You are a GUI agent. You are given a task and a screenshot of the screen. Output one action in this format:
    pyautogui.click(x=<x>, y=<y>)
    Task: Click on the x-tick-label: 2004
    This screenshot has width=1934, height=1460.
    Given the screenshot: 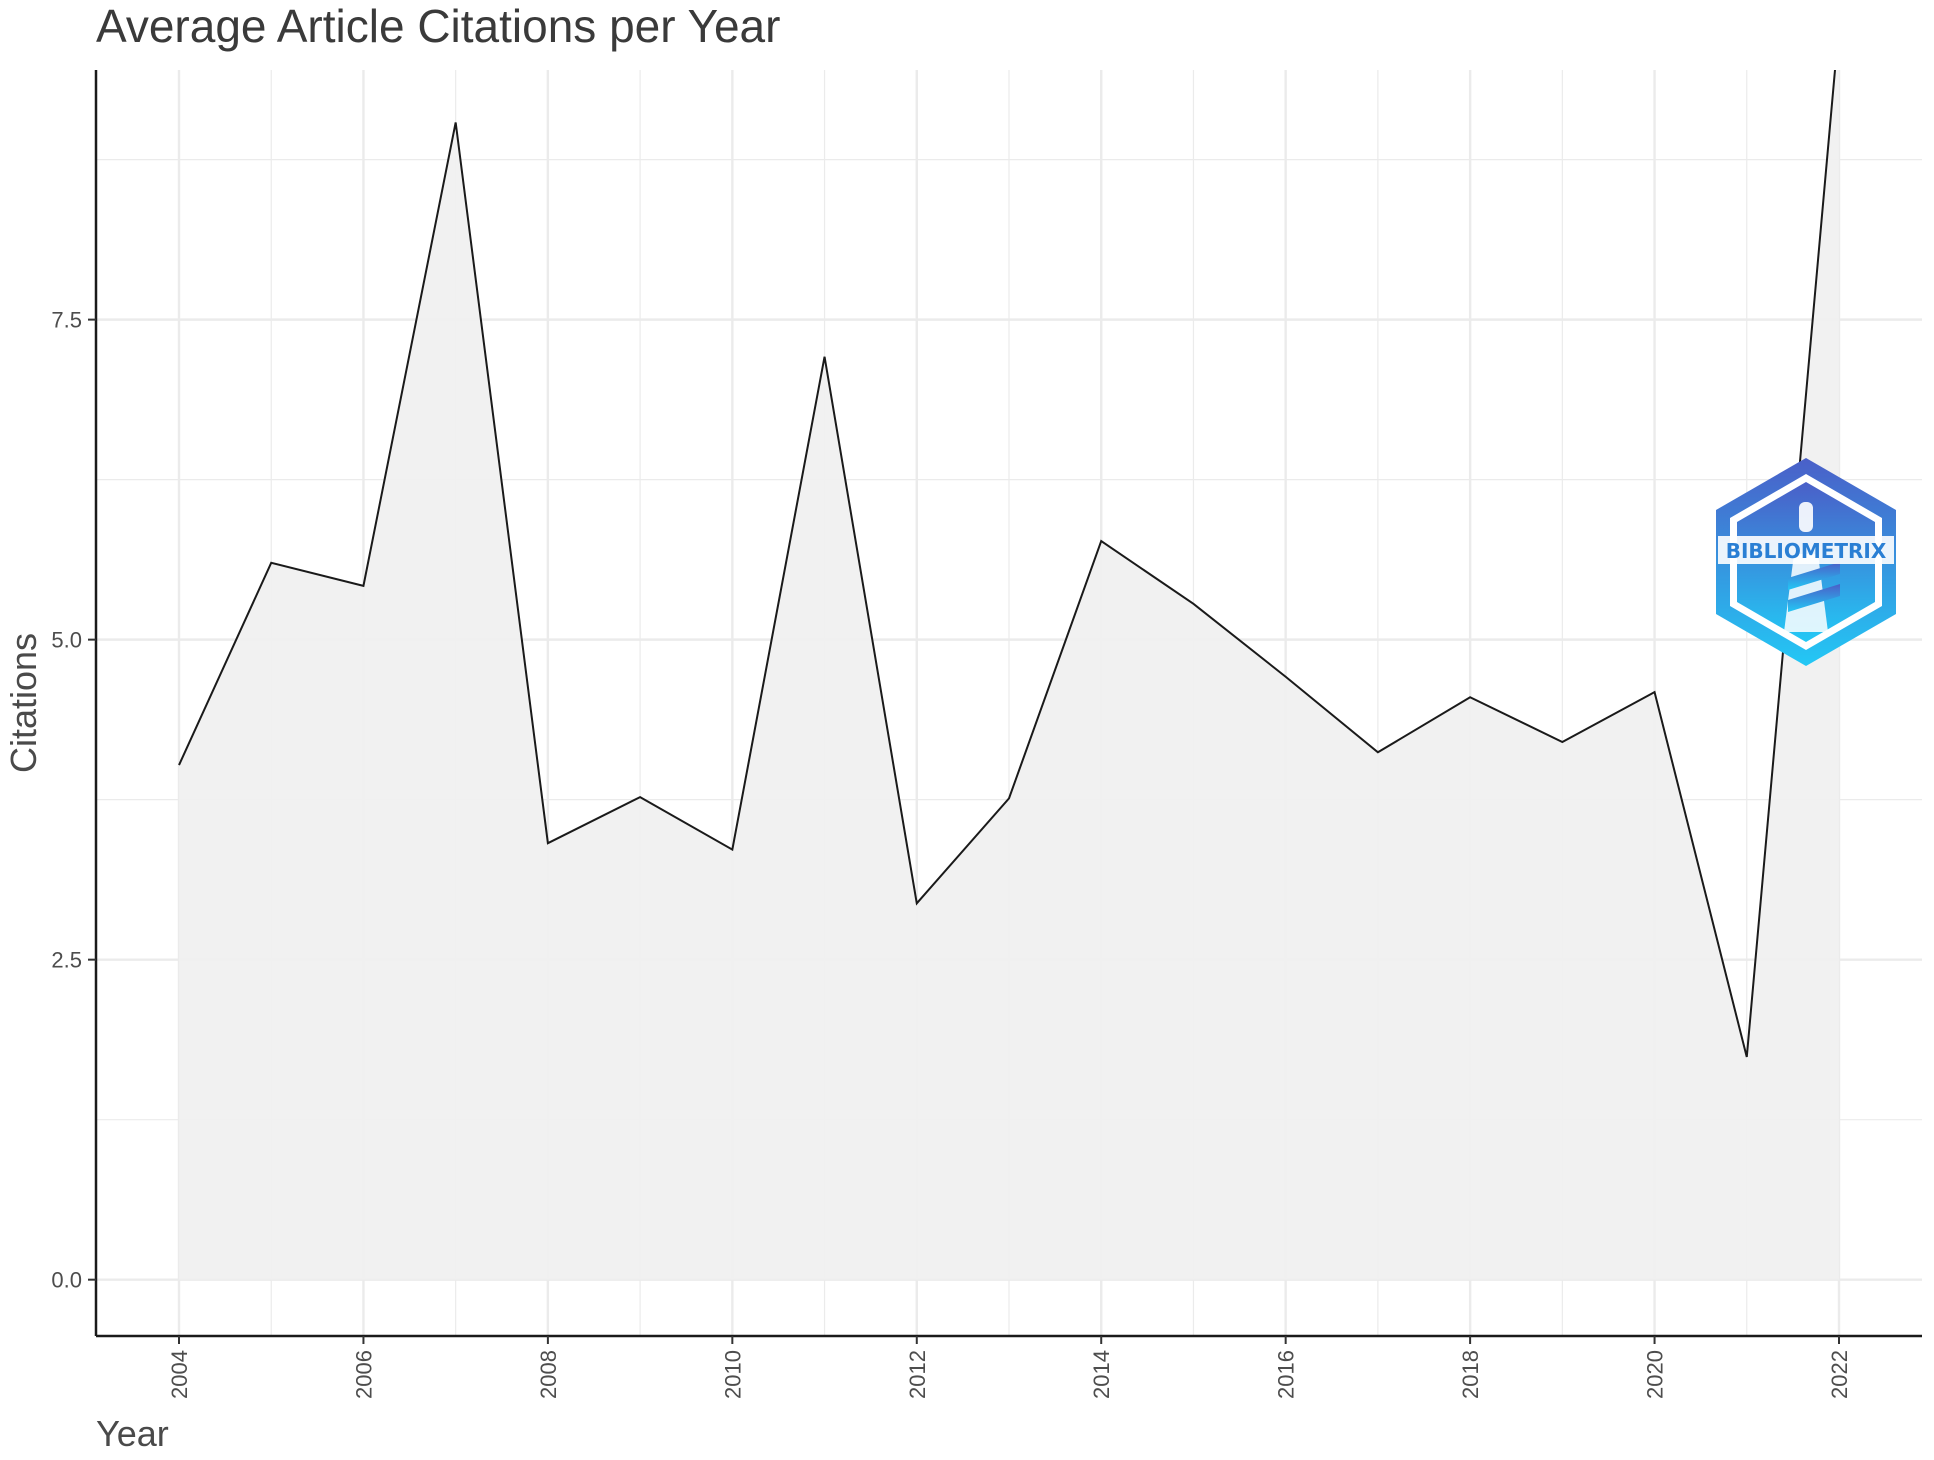 What is the action you would take?
    pyautogui.click(x=179, y=1374)
    